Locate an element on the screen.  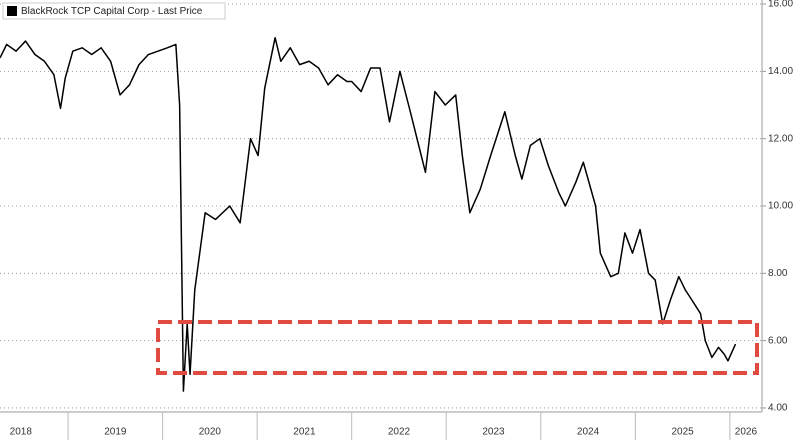
legend-box is located at coordinates (114, 11).